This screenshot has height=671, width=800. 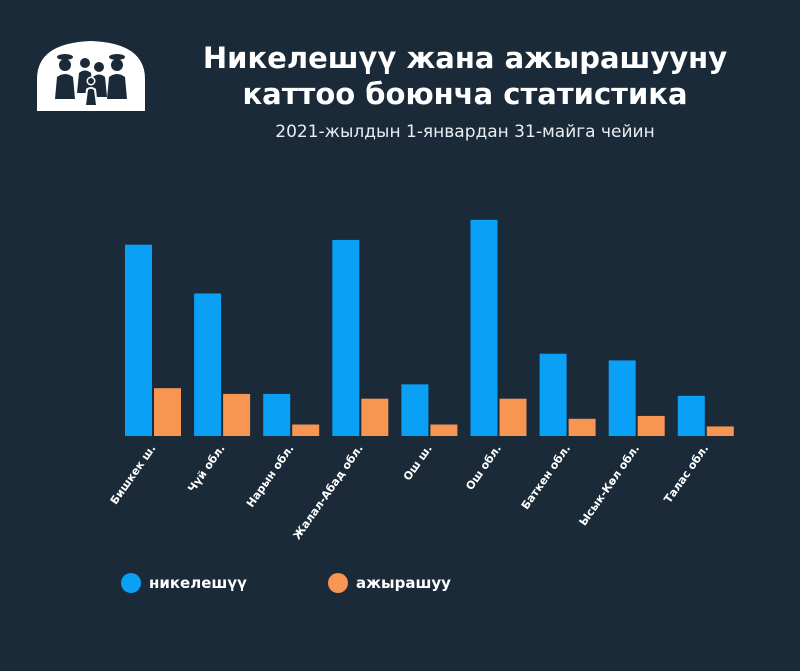 I want to click on x-tick-label-5: Ош обл., so click(x=483, y=467).